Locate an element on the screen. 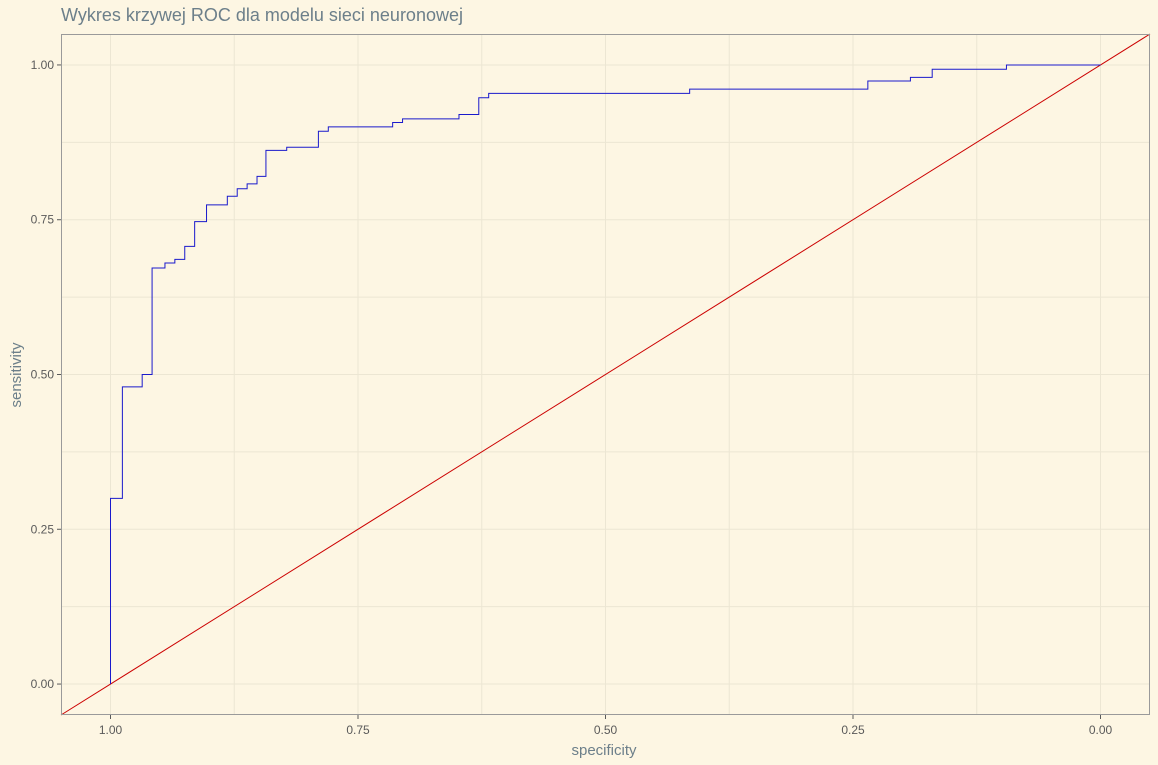  x-tick-label: 1.00 is located at coordinates (111, 730).